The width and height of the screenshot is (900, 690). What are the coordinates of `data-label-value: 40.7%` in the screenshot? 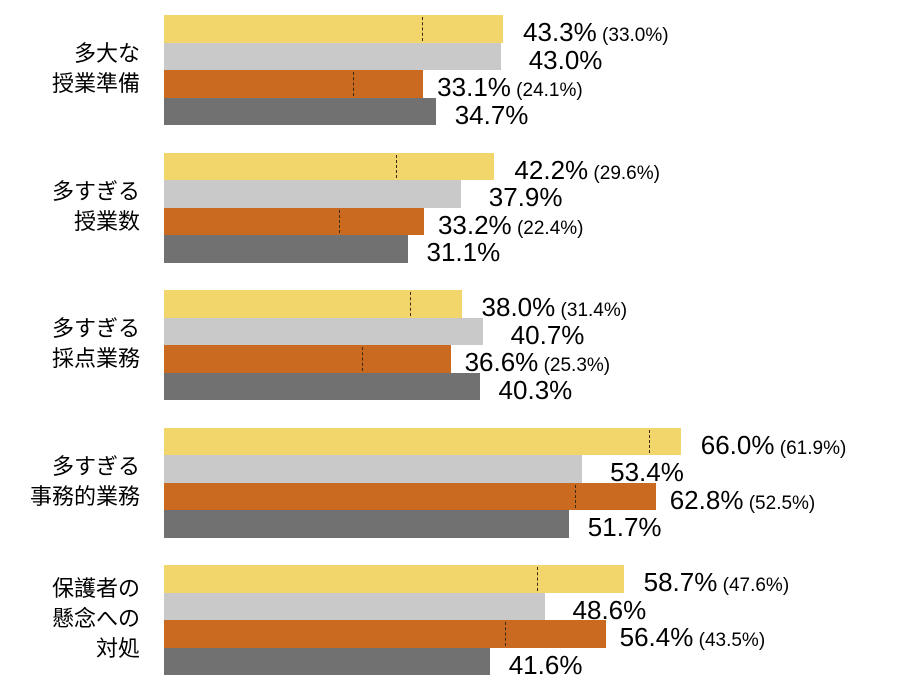 It's located at (547, 334).